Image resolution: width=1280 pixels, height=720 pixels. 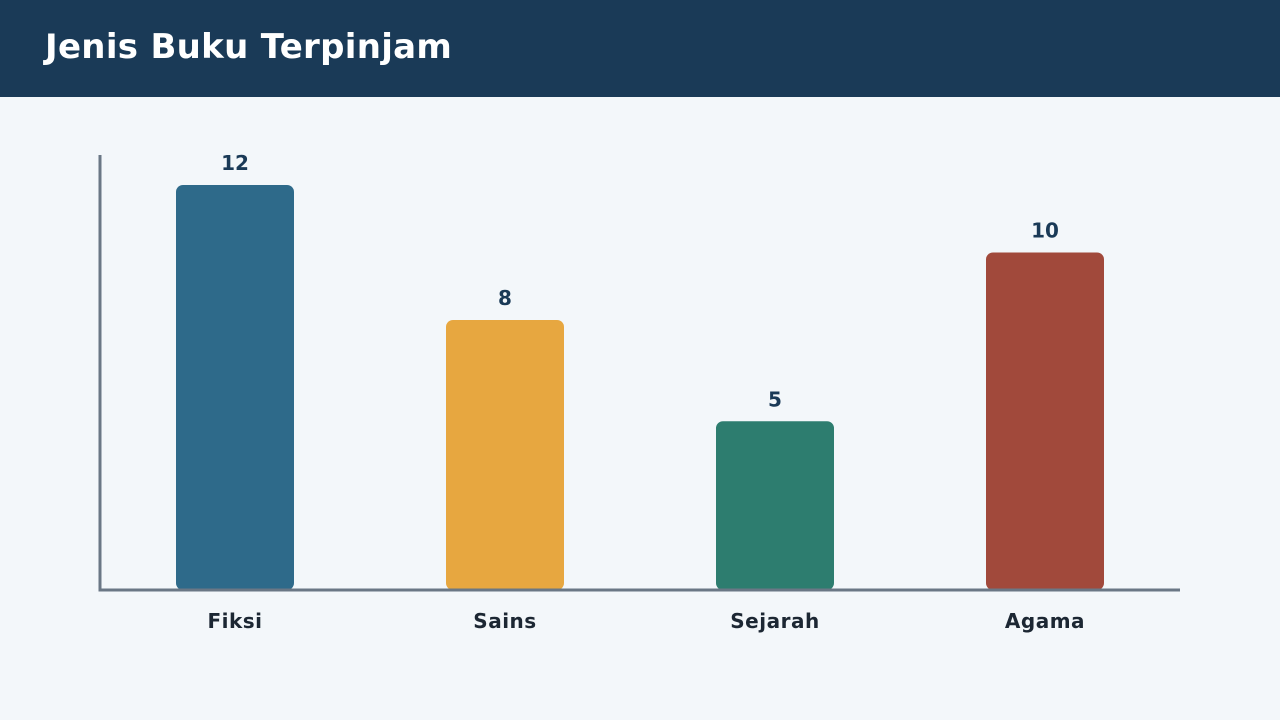 I want to click on value-label-agama: 10, so click(x=1045, y=231).